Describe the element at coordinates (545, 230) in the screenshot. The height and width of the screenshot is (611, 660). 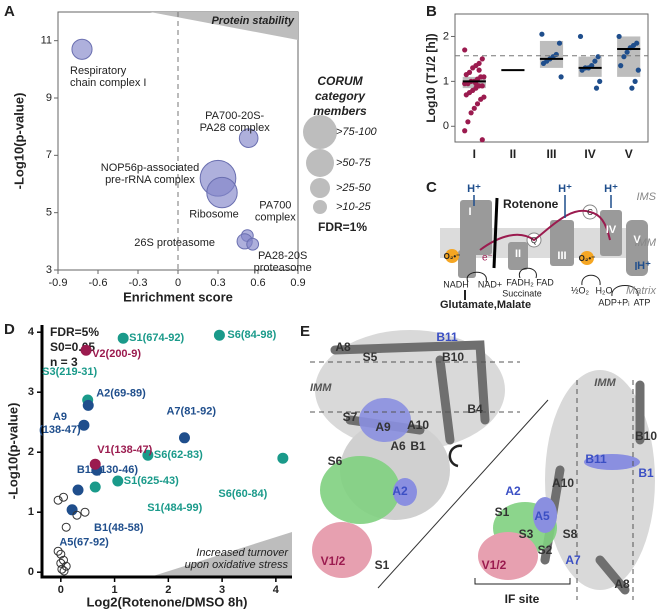
I see `electron-path` at that location.